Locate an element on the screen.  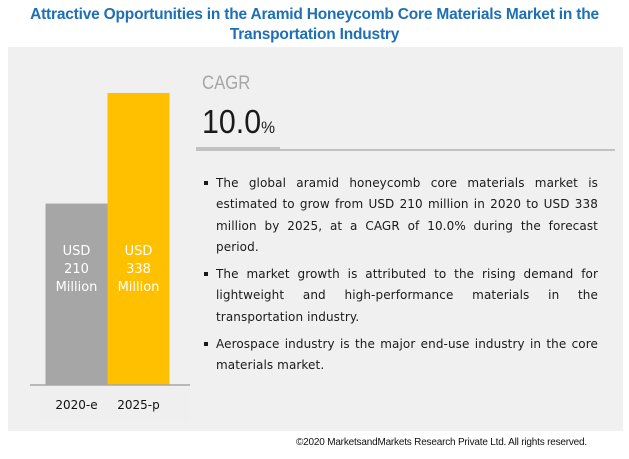
cagr-number: 10.0 is located at coordinates (232, 121).